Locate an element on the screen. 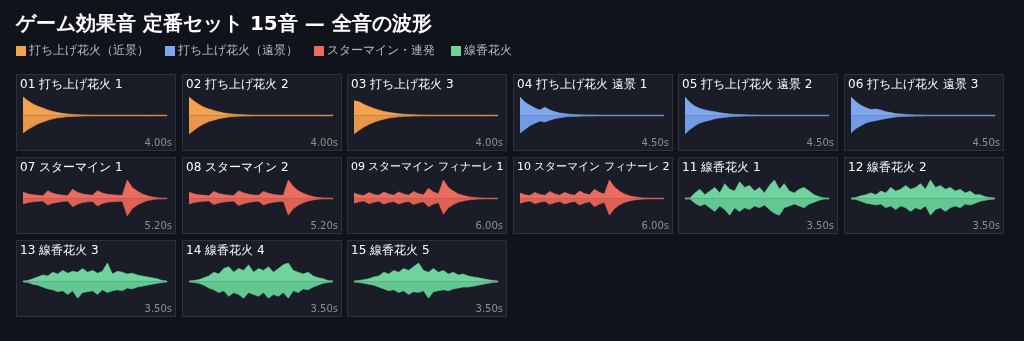  legend-label: 打ち上げ花火（遠景） is located at coordinates (238, 50).